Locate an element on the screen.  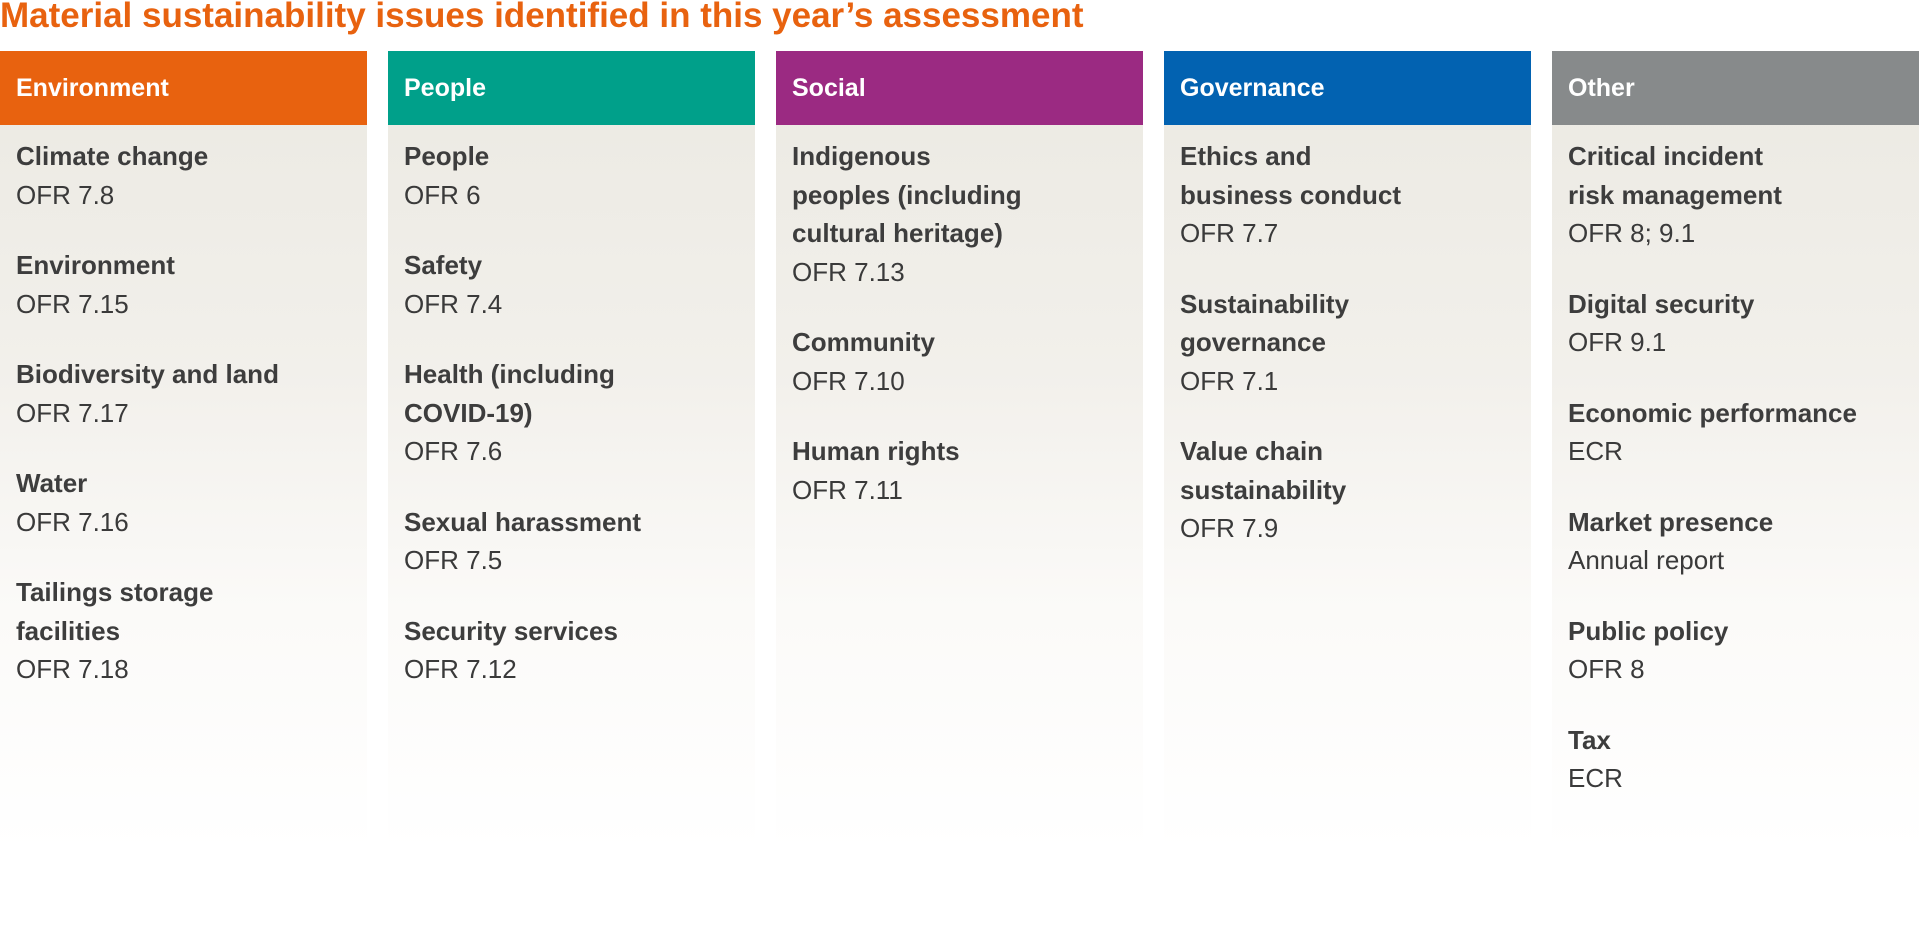
issue-title: Tailings storage is located at coordinates (115, 592).